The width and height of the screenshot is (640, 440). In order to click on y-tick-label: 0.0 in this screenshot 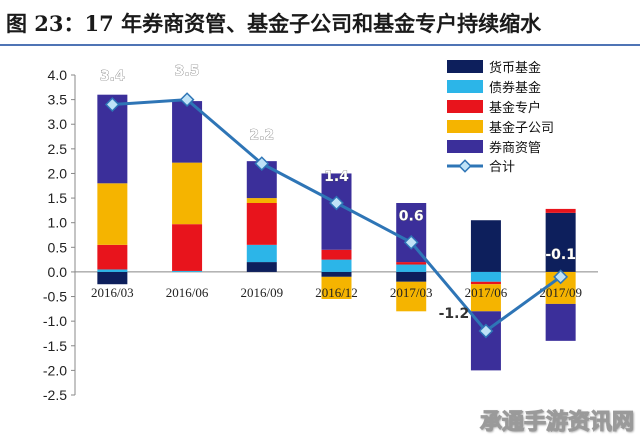, I will do `click(58, 272)`.